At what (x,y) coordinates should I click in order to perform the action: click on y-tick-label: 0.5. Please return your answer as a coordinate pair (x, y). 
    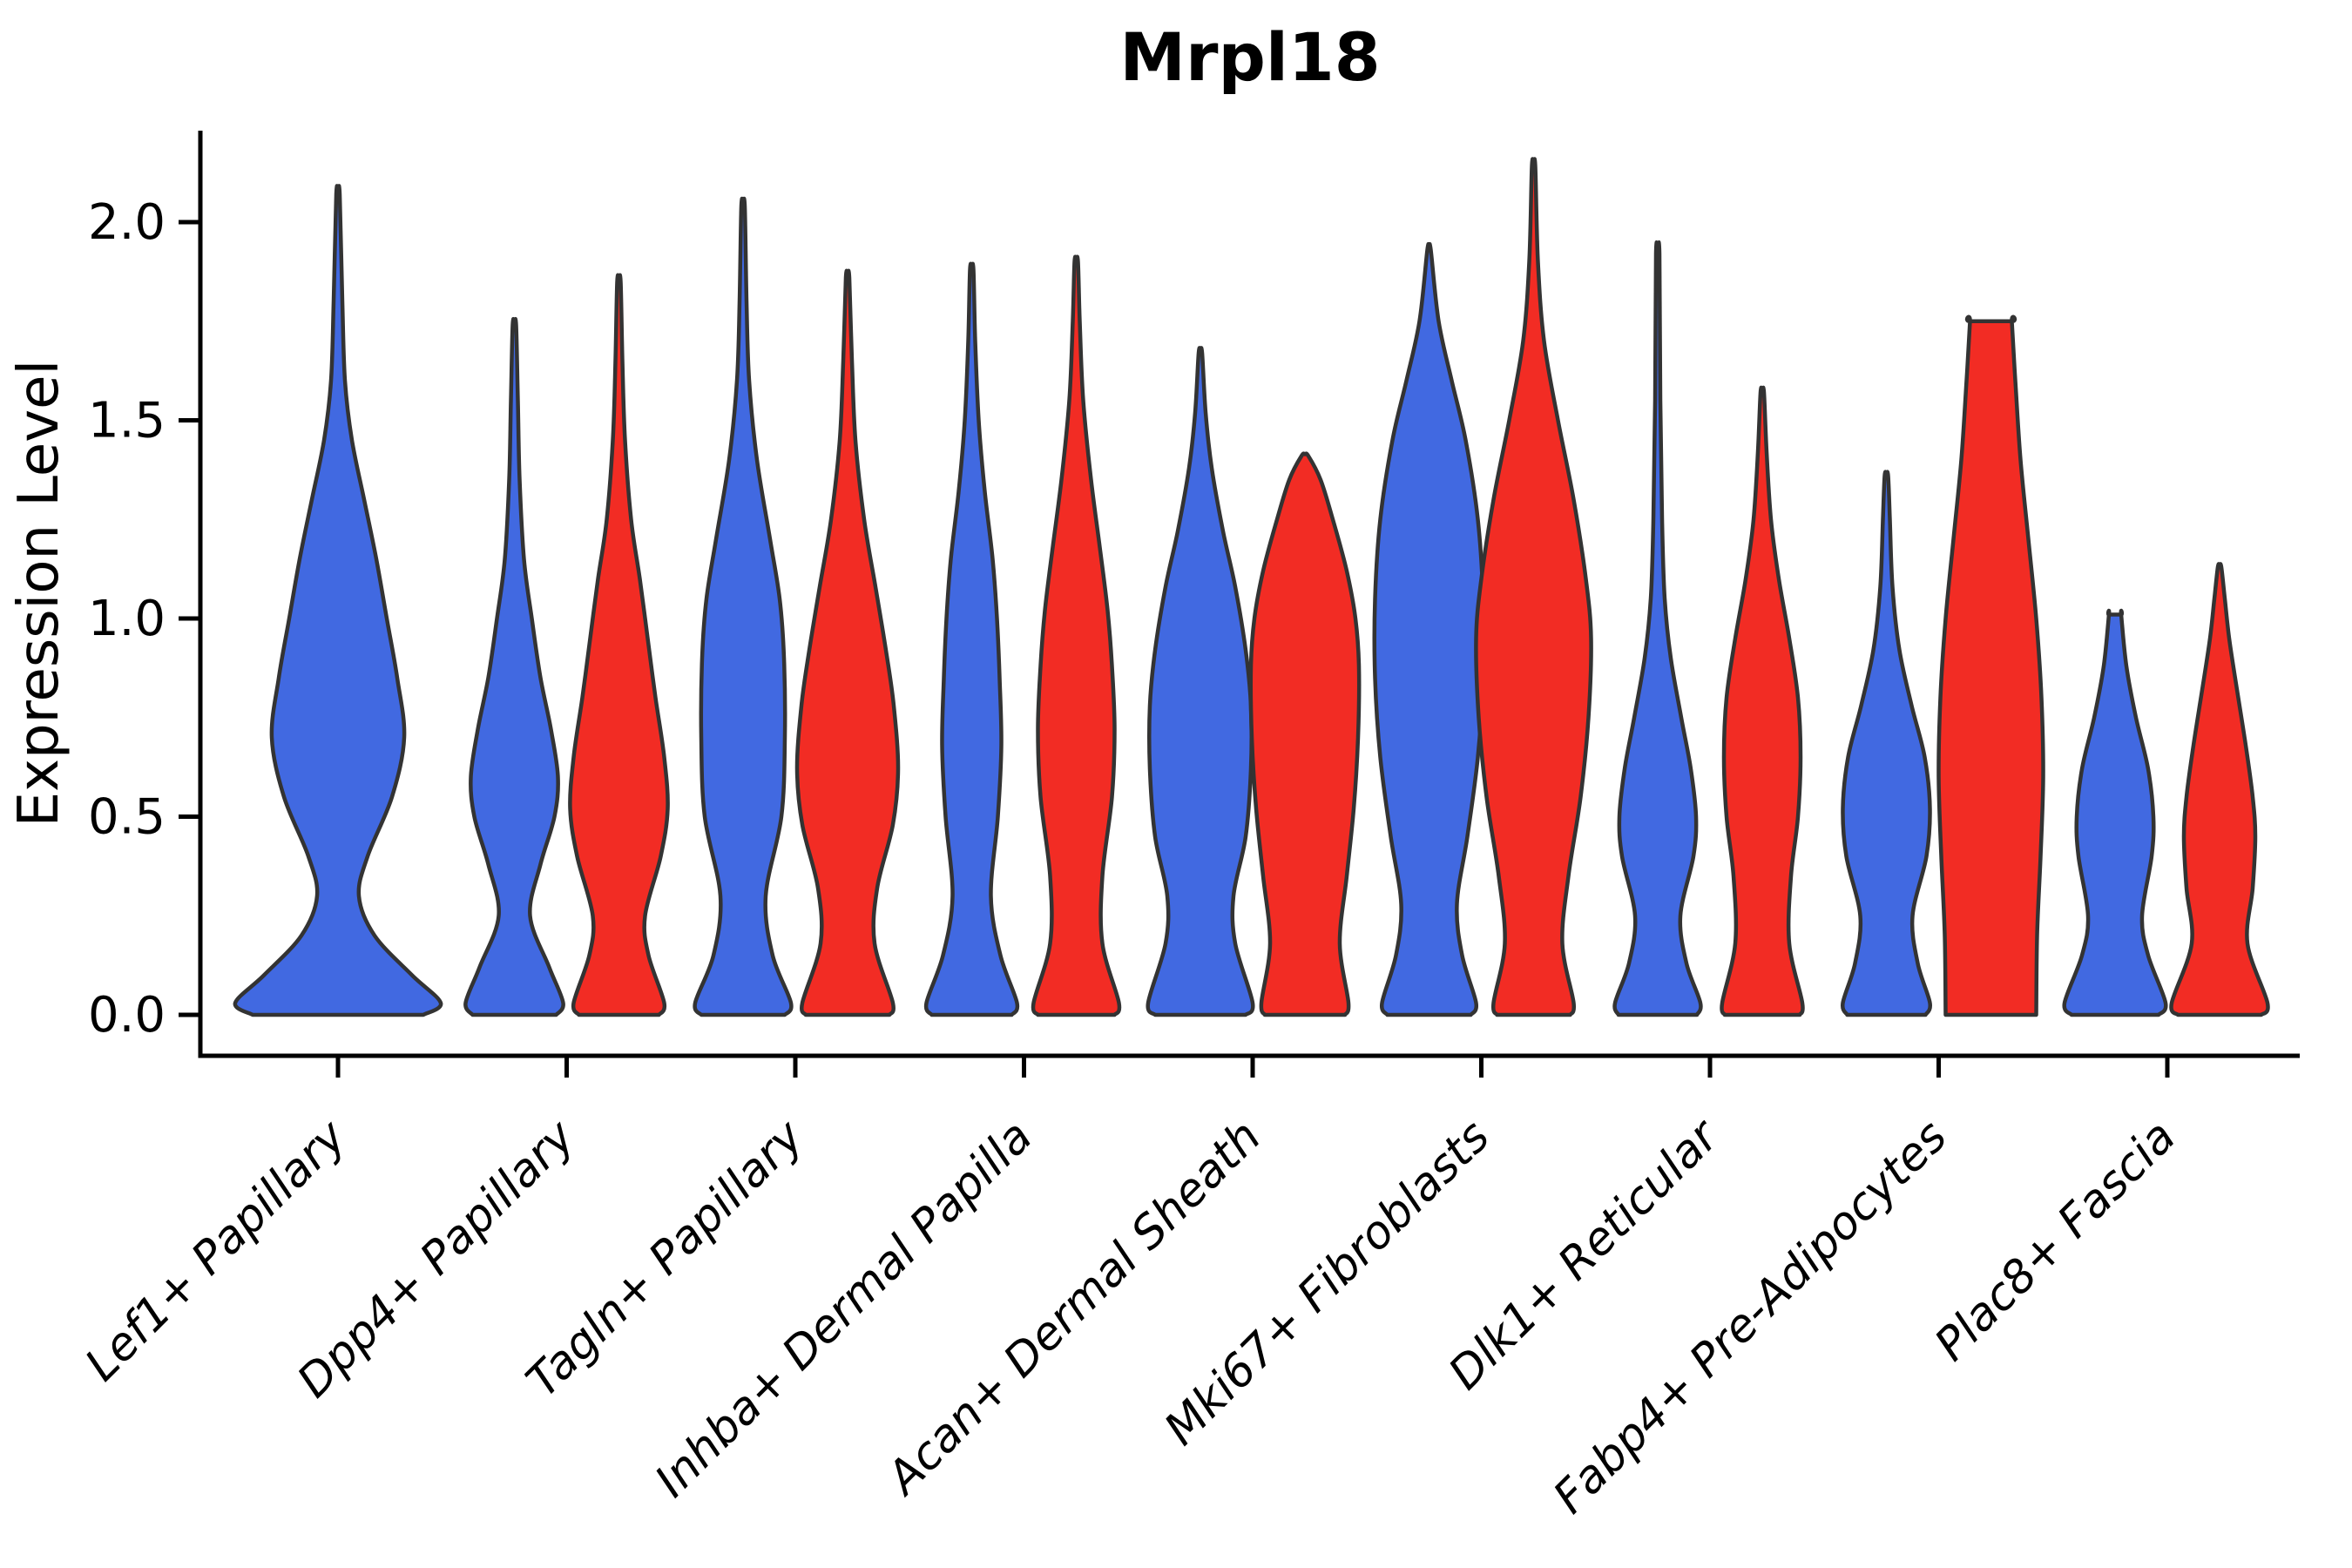
    Looking at the image, I should click on (127, 817).